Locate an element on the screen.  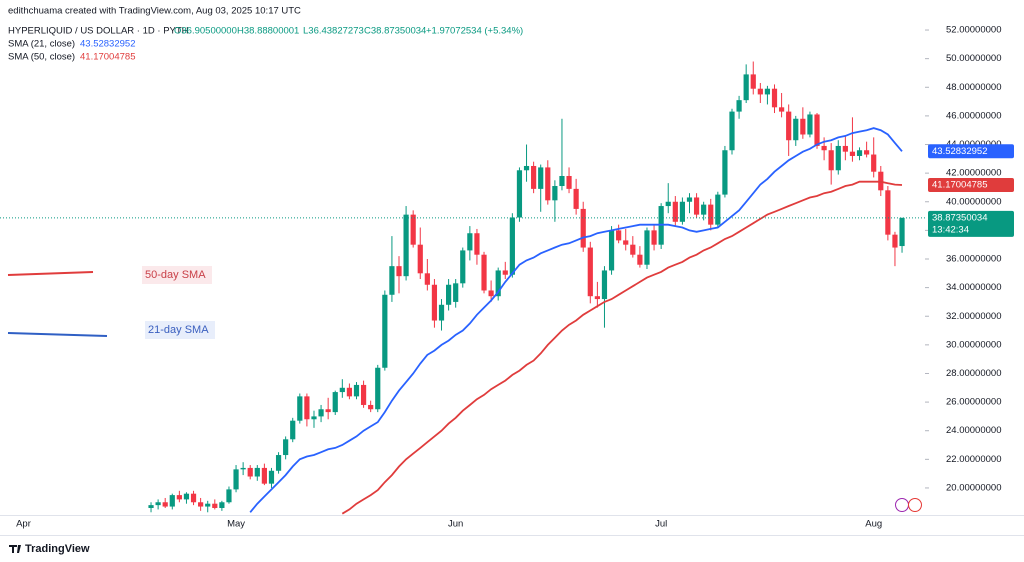
price-tag is located at coordinates (971, 223).